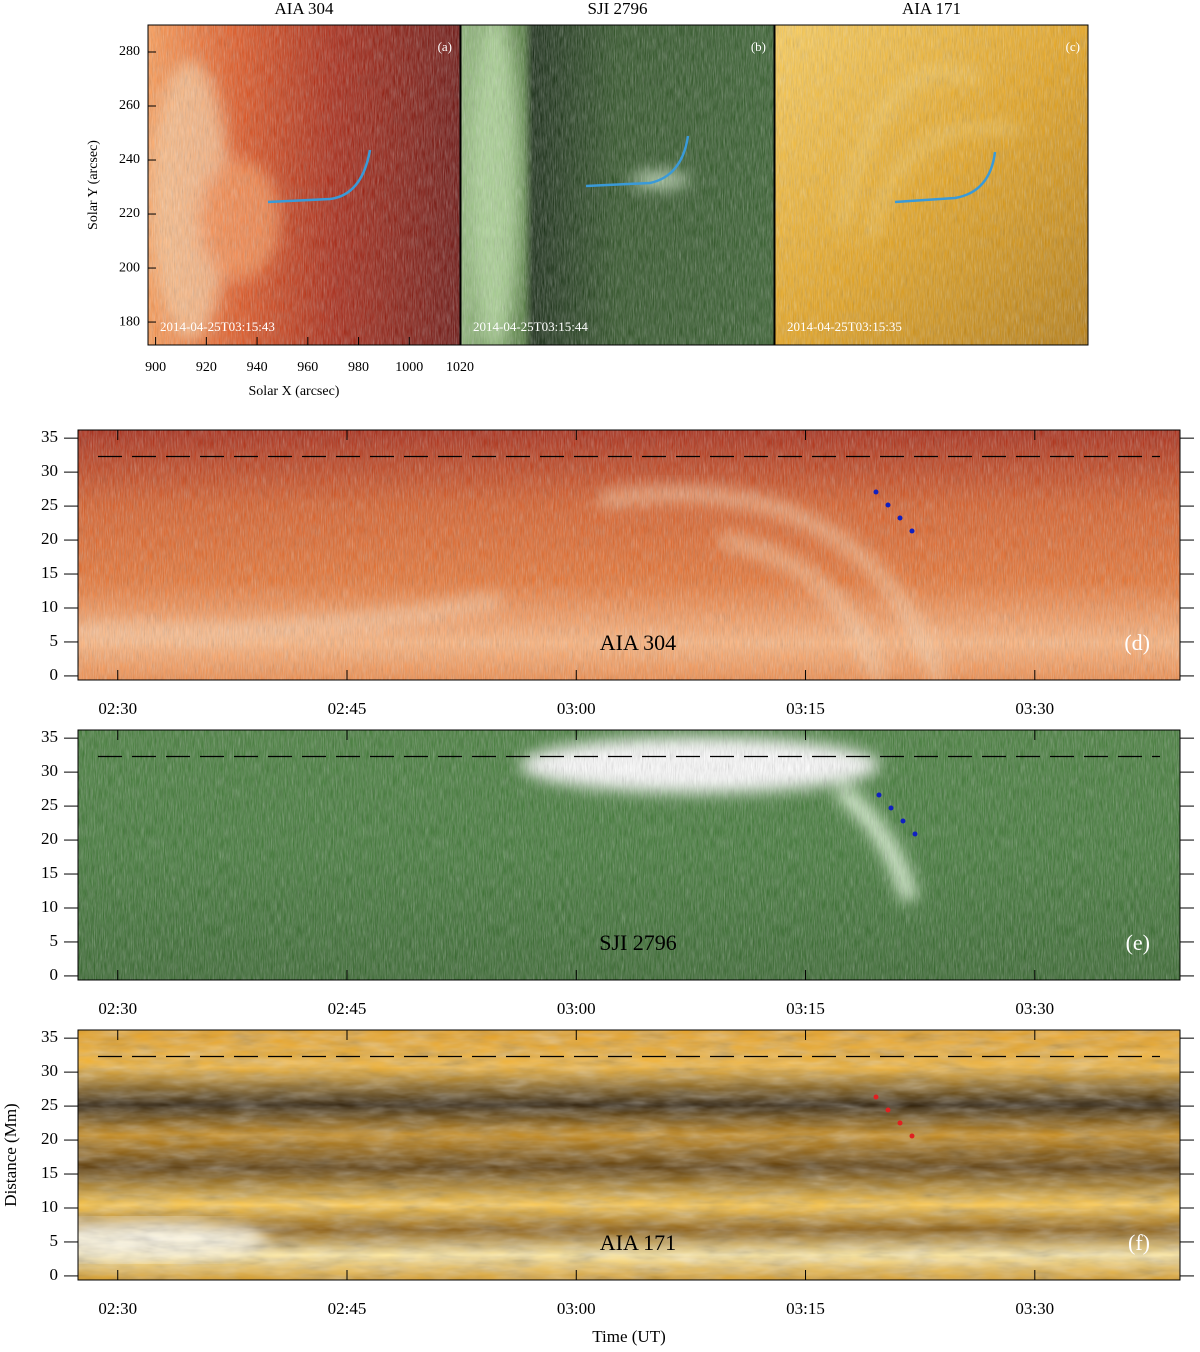 The image size is (1200, 1352). Describe the element at coordinates (618, 9) in the screenshot. I see `panel-title: SJI 2796` at that location.